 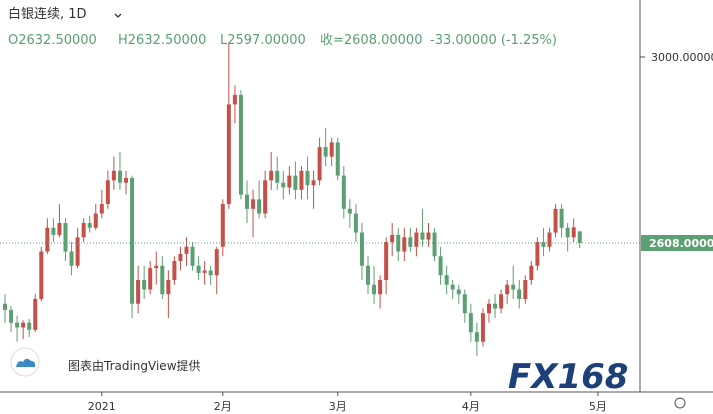 I want to click on ohlc-label: L2597.00000, so click(x=263, y=40).